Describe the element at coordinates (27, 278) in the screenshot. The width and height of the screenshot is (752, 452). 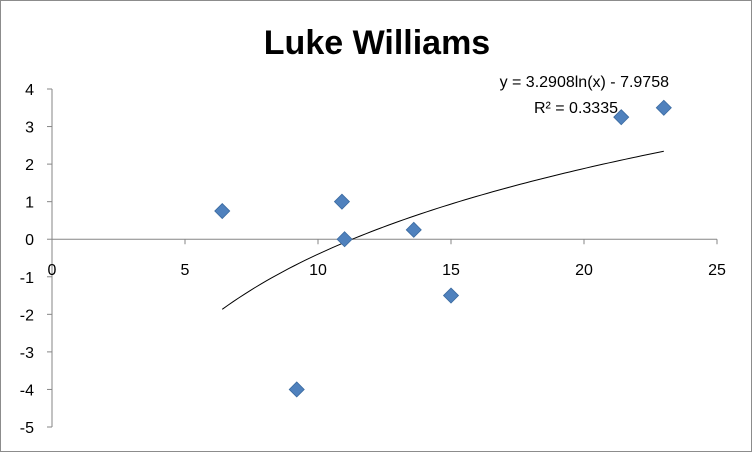
I see `y-tick-label: -1` at that location.